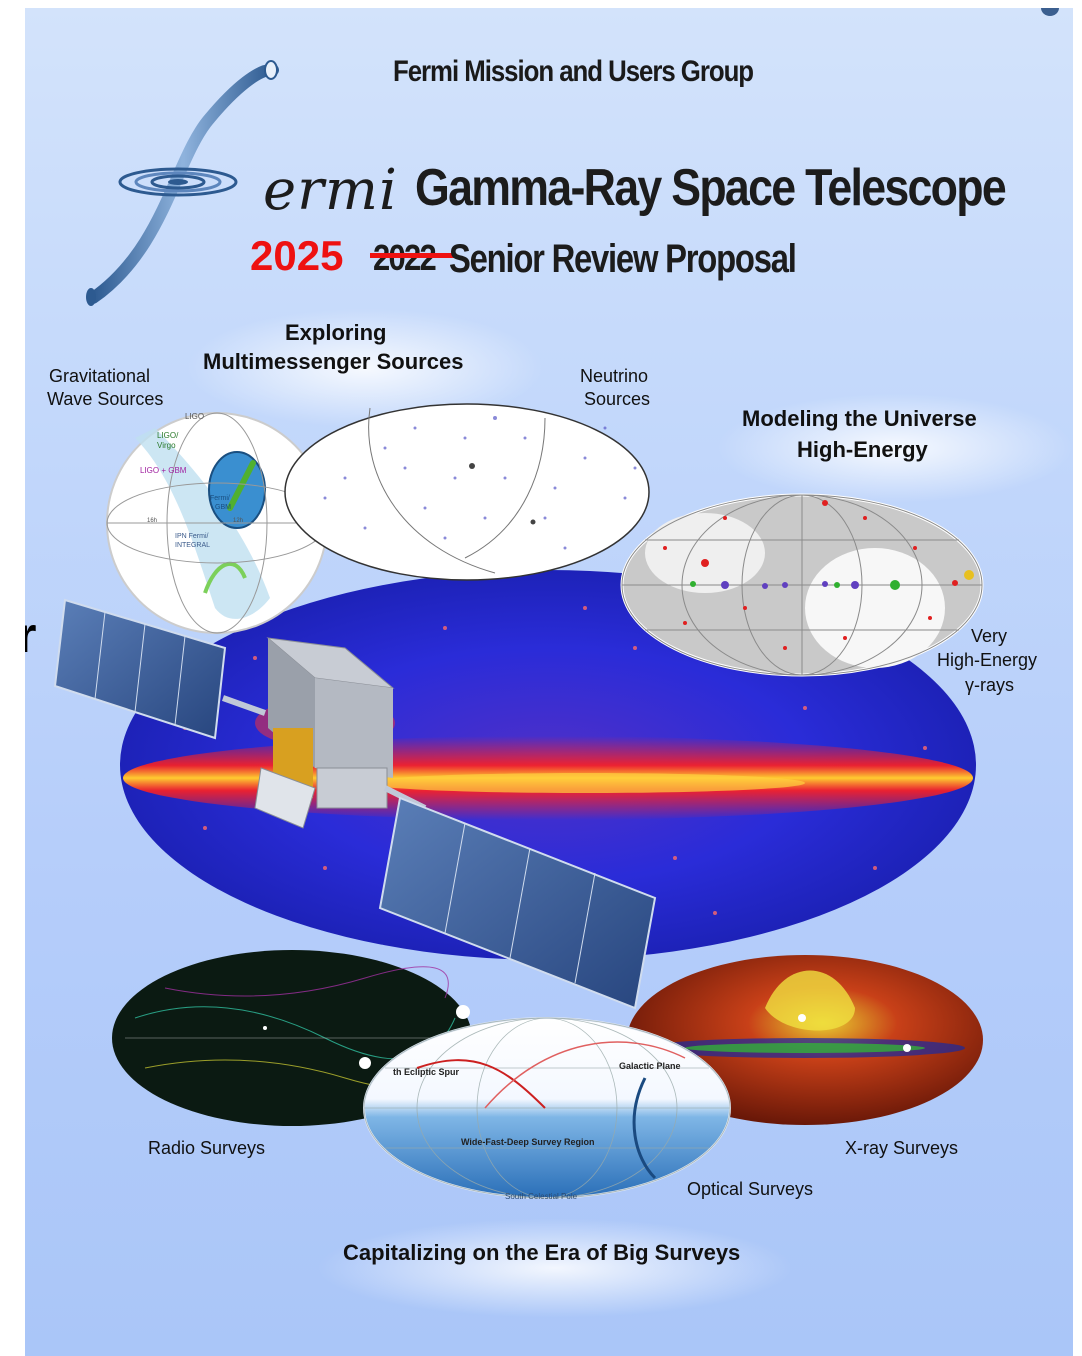 The image size is (1082, 1356). Describe the element at coordinates (750, 1189) in the screenshot. I see `optical-label: Optical Surveys` at that location.